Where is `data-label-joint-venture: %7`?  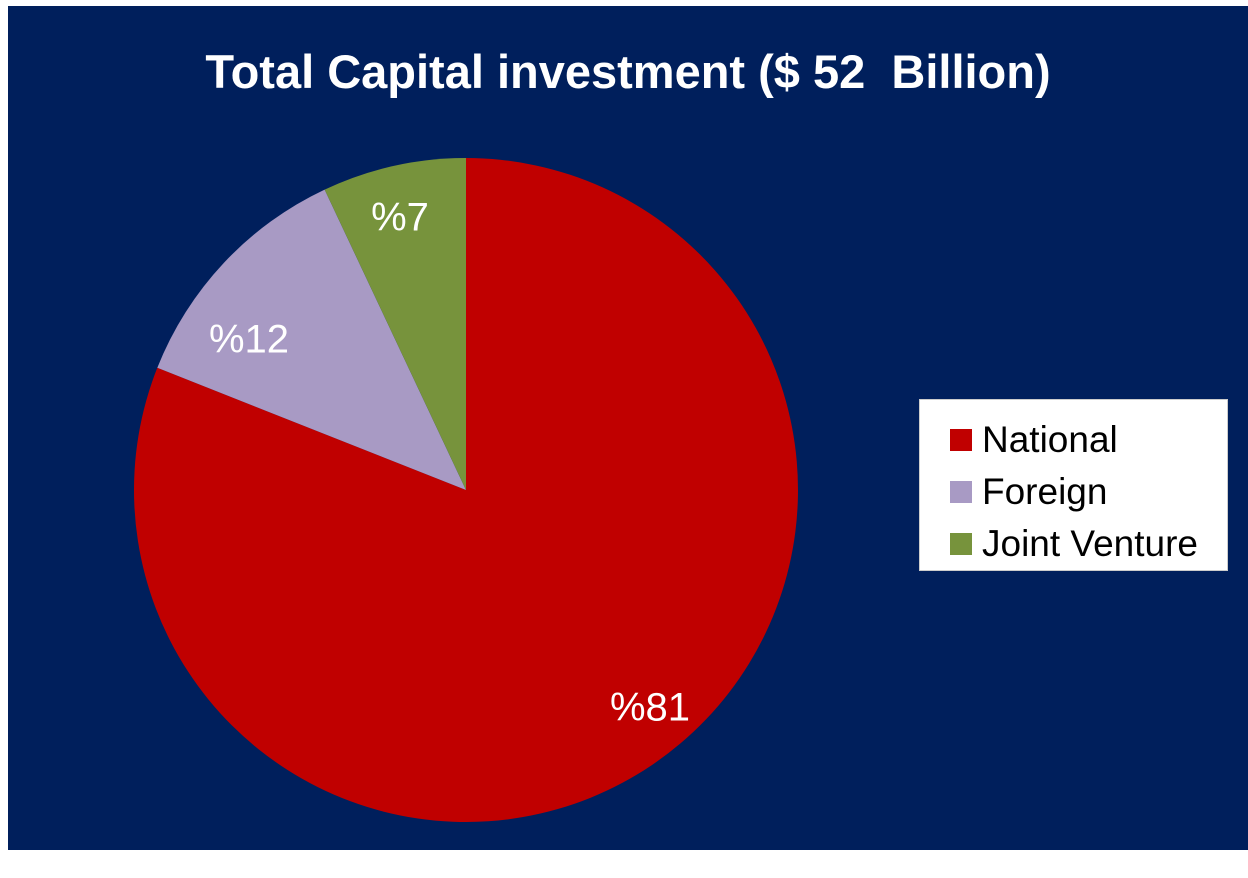
data-label-joint-venture: %7 is located at coordinates (400, 218).